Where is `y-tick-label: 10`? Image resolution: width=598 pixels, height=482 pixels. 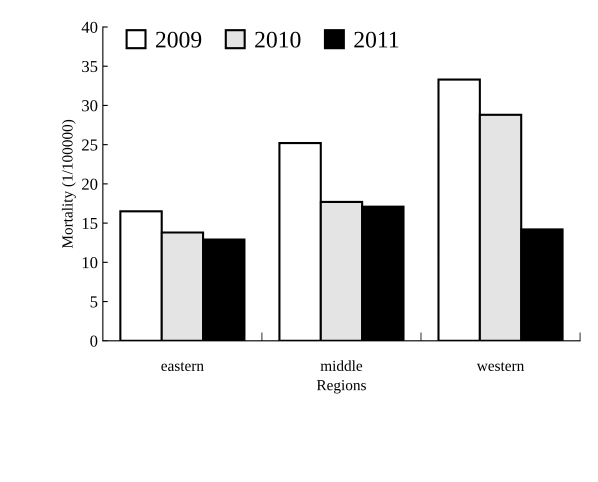 y-tick-label: 10 is located at coordinates (90, 262).